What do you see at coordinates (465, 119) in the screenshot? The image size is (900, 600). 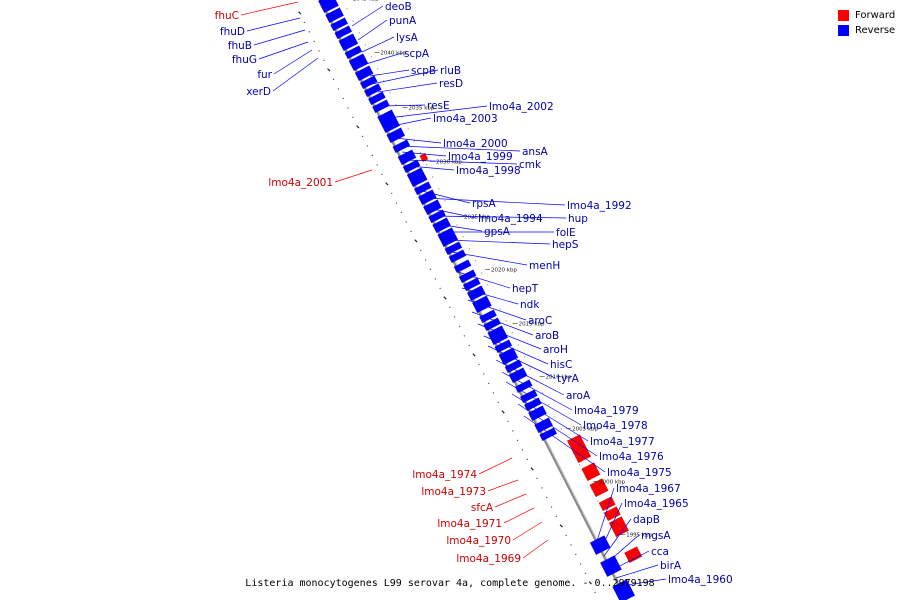 I see `gene-label-lmo4a_2003: lmo4a_2003` at bounding box center [465, 119].